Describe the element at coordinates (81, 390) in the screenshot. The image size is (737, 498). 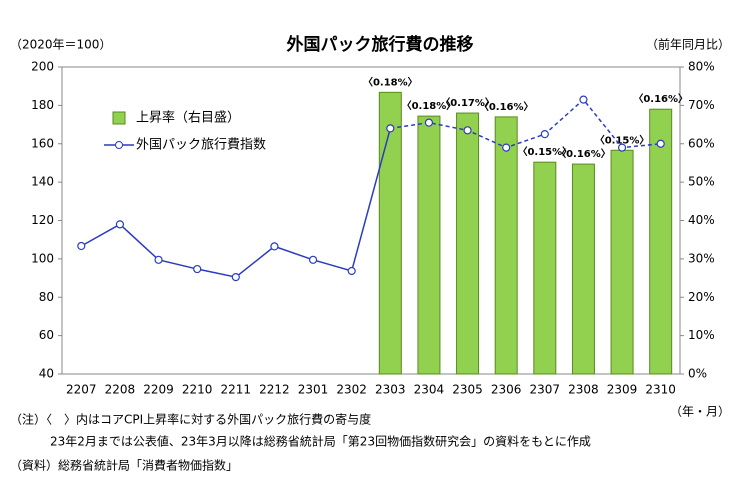
I see `x-tick-label: 2207` at that location.